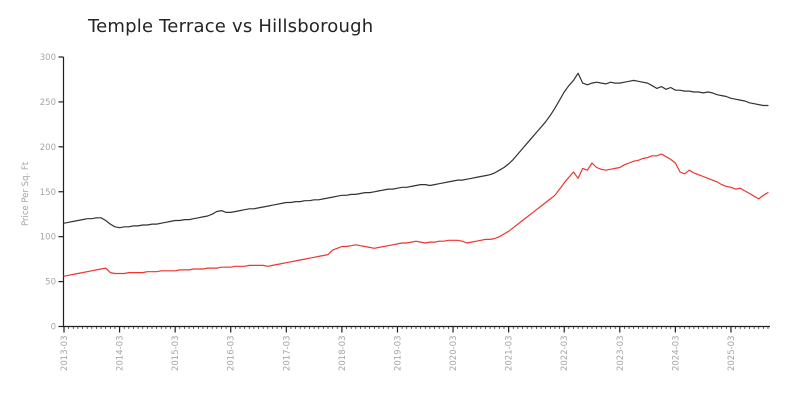 The width and height of the screenshot is (800, 400). Describe the element at coordinates (121, 354) in the screenshot. I see `x-tick-label: 2014-03` at that location.